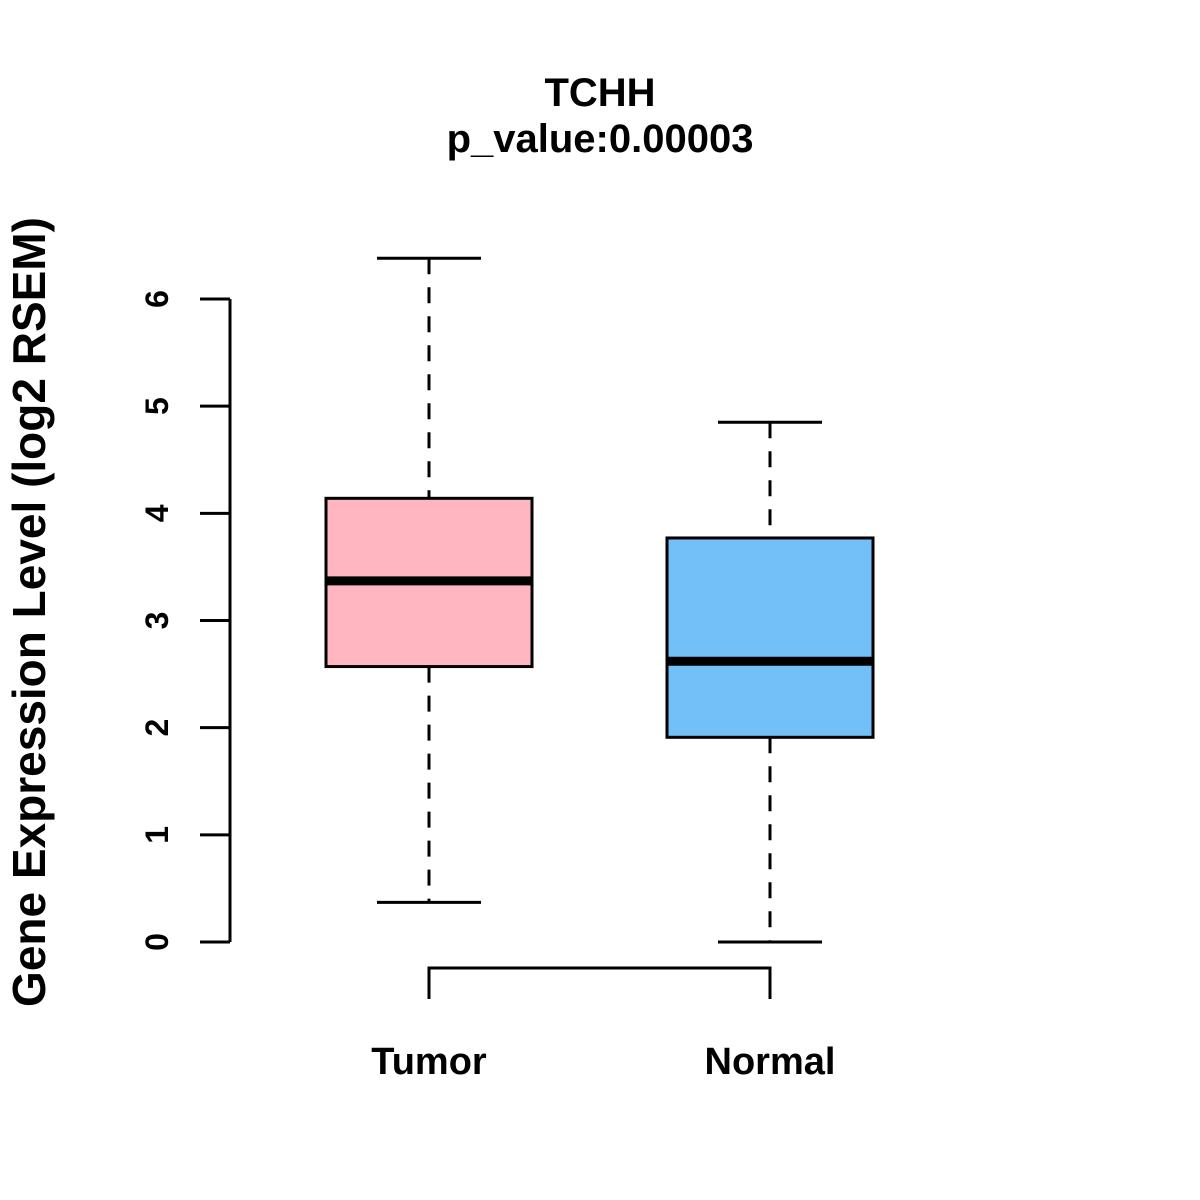  What do you see at coordinates (185, 620) in the screenshot?
I see `y-axis: 0 1 2 3 4 5 6` at bounding box center [185, 620].